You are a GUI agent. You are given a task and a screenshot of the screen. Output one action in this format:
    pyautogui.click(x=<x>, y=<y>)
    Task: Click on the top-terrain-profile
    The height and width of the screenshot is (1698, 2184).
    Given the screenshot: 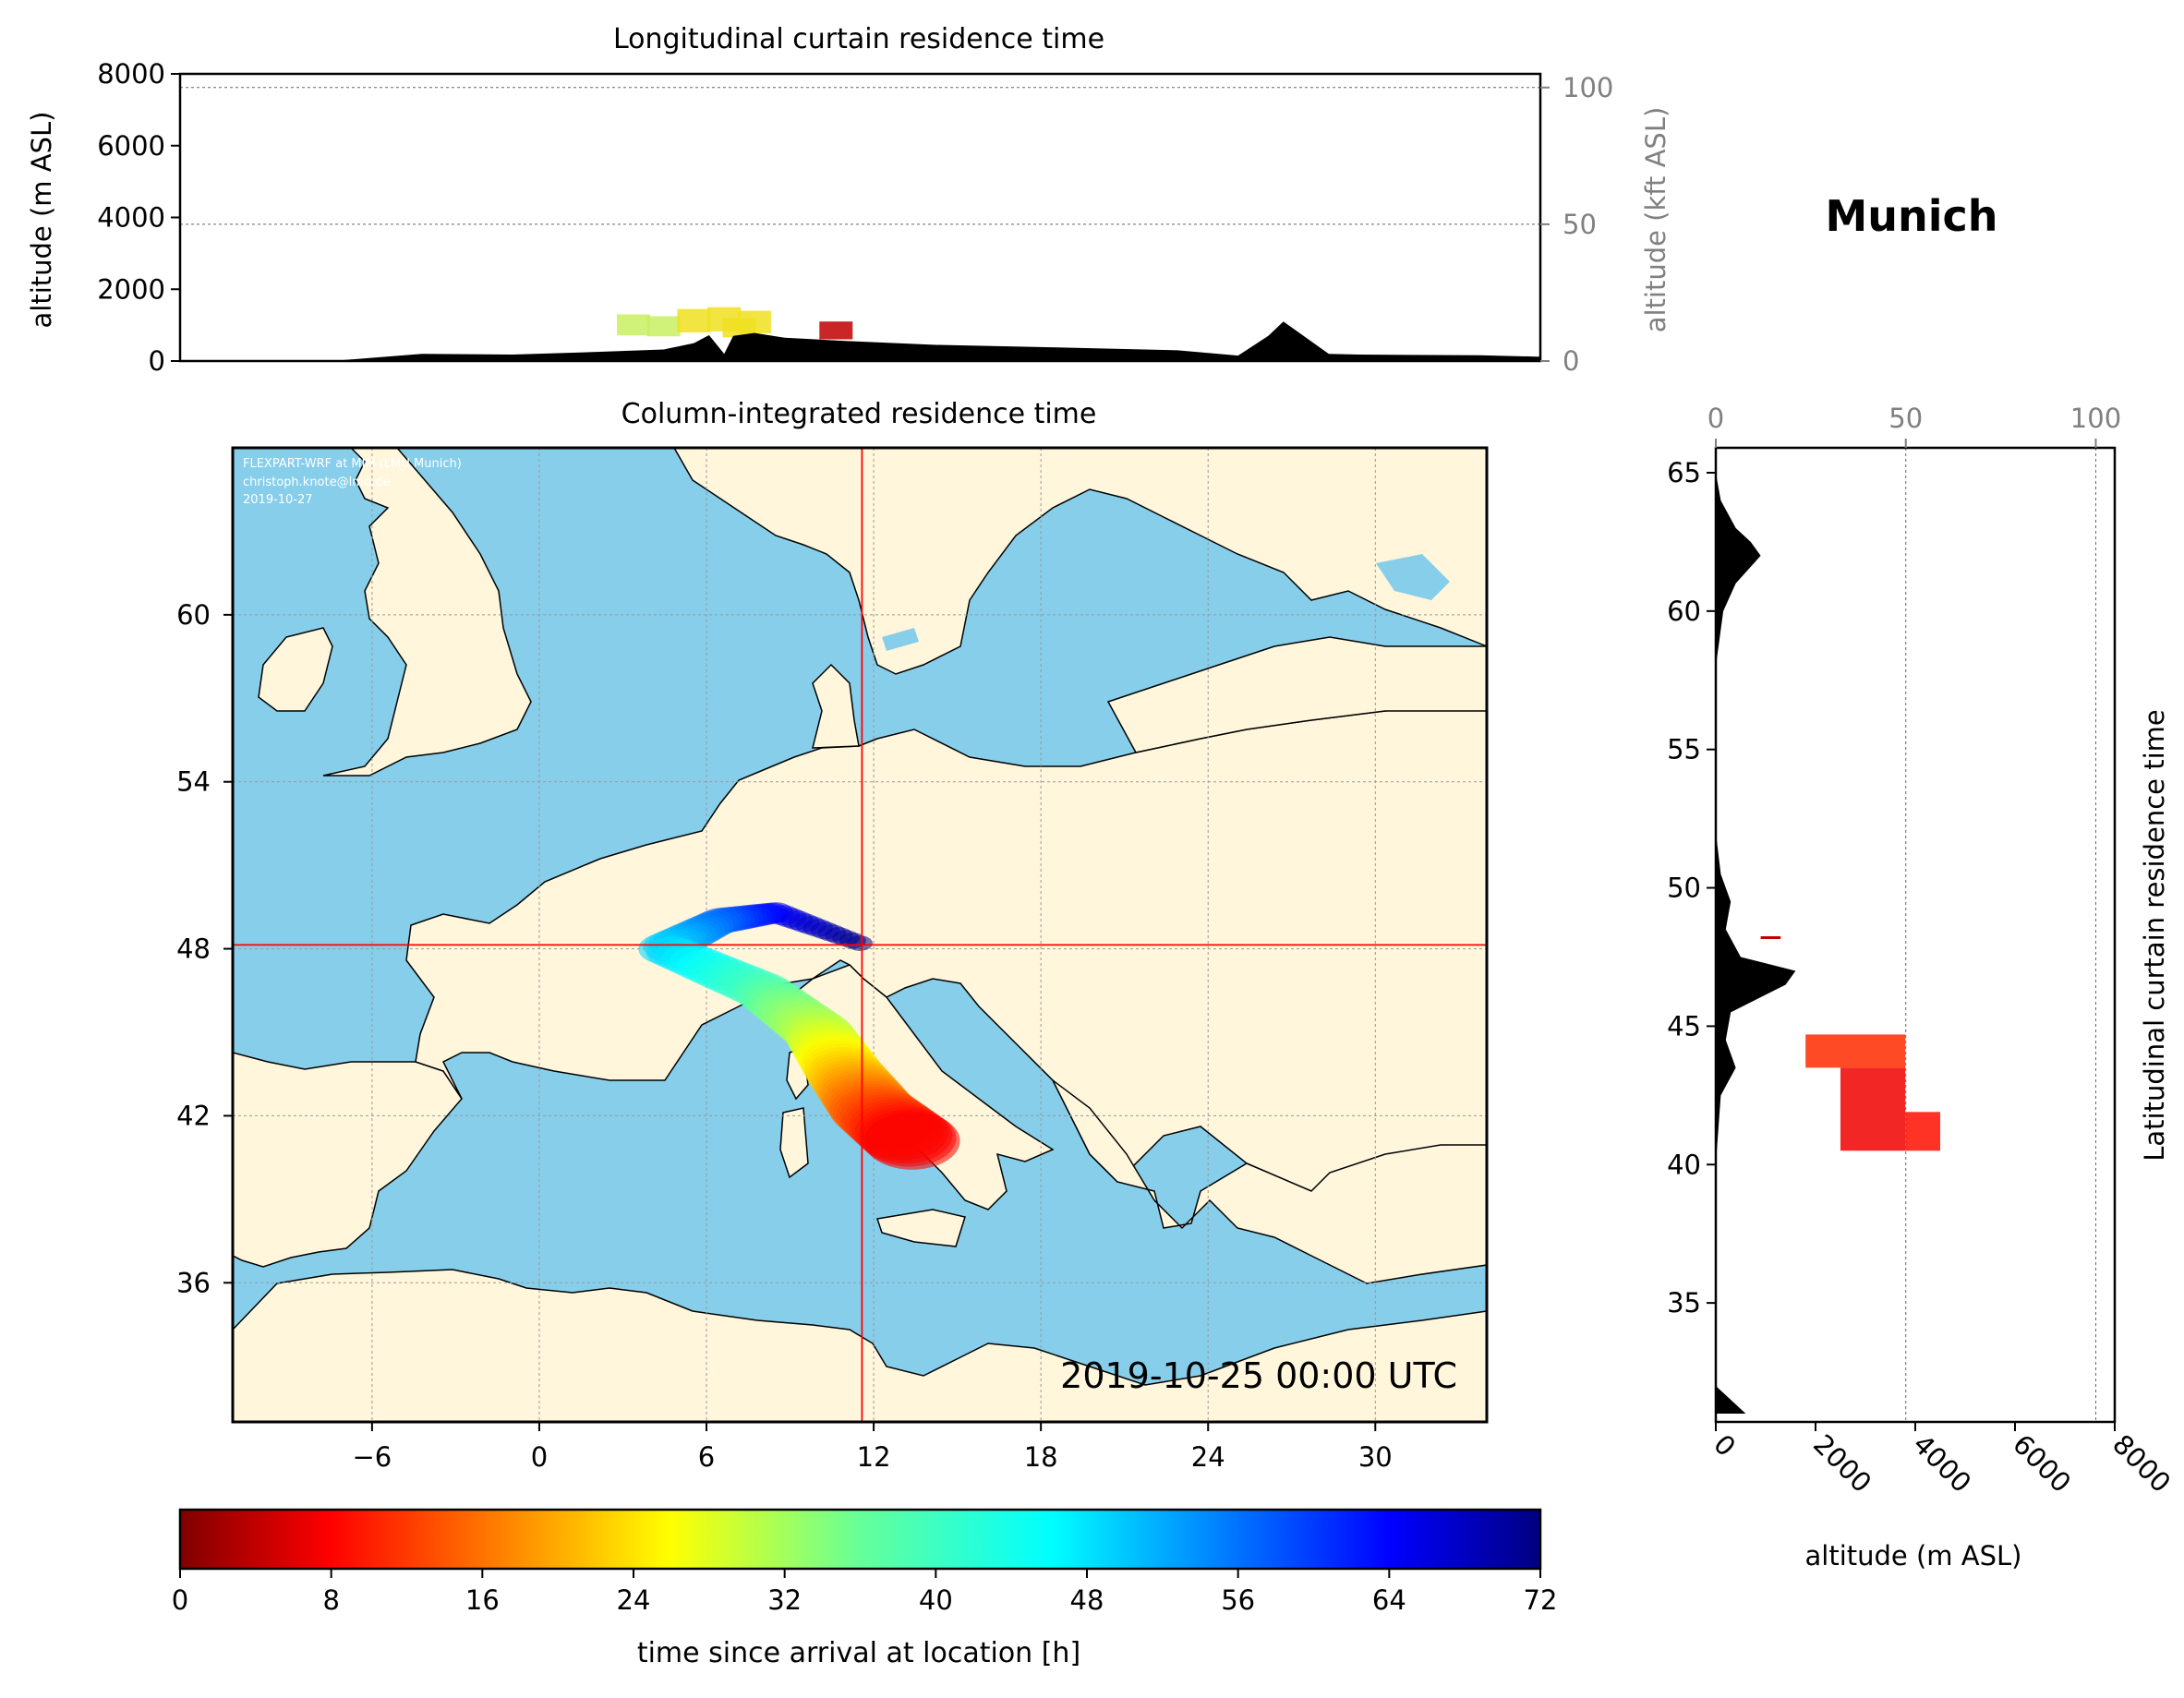 What is the action you would take?
    pyautogui.click(x=860, y=341)
    